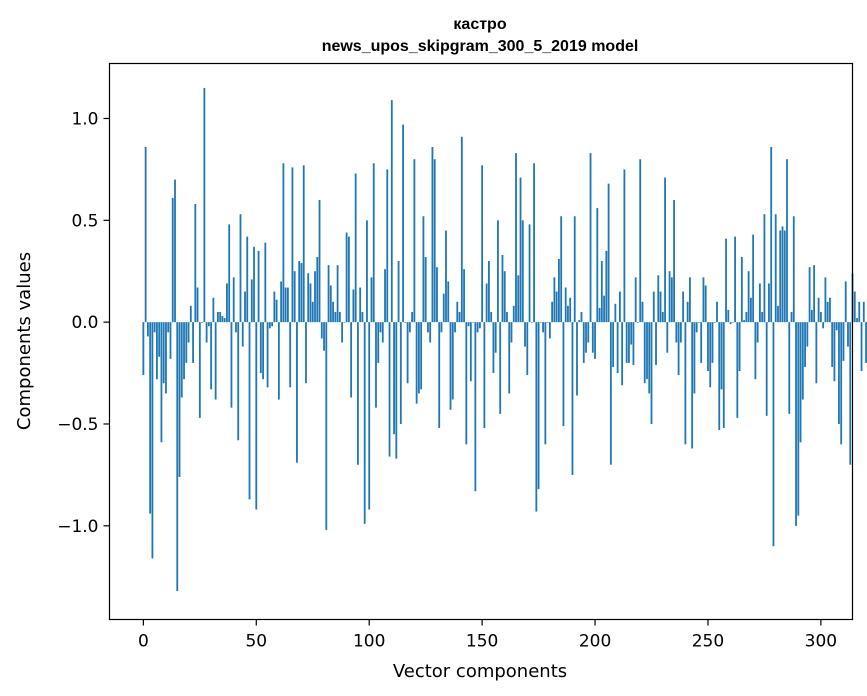  I want to click on y-axis-label: Components values, so click(24, 341).